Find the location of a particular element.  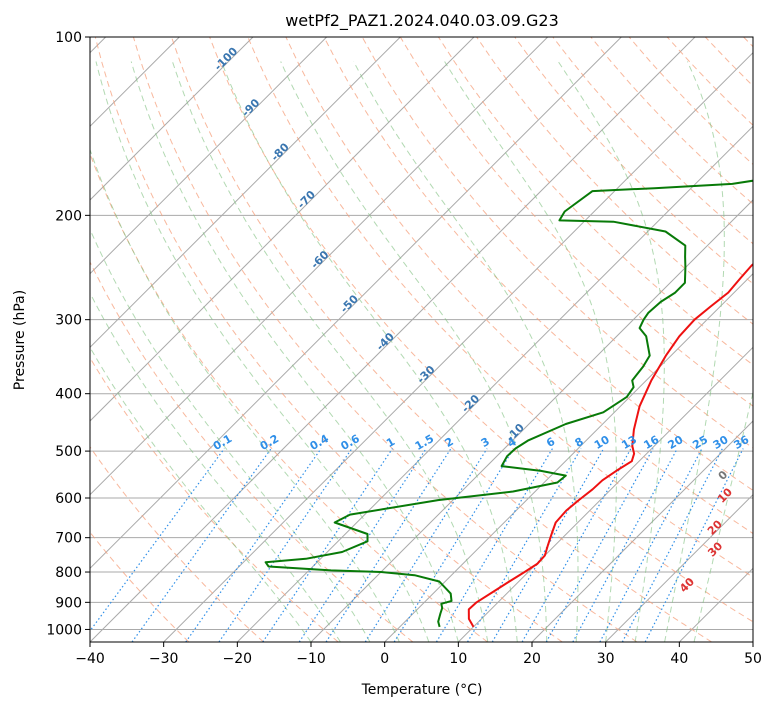

y-tick-label: 1000 is located at coordinates (64, 630).